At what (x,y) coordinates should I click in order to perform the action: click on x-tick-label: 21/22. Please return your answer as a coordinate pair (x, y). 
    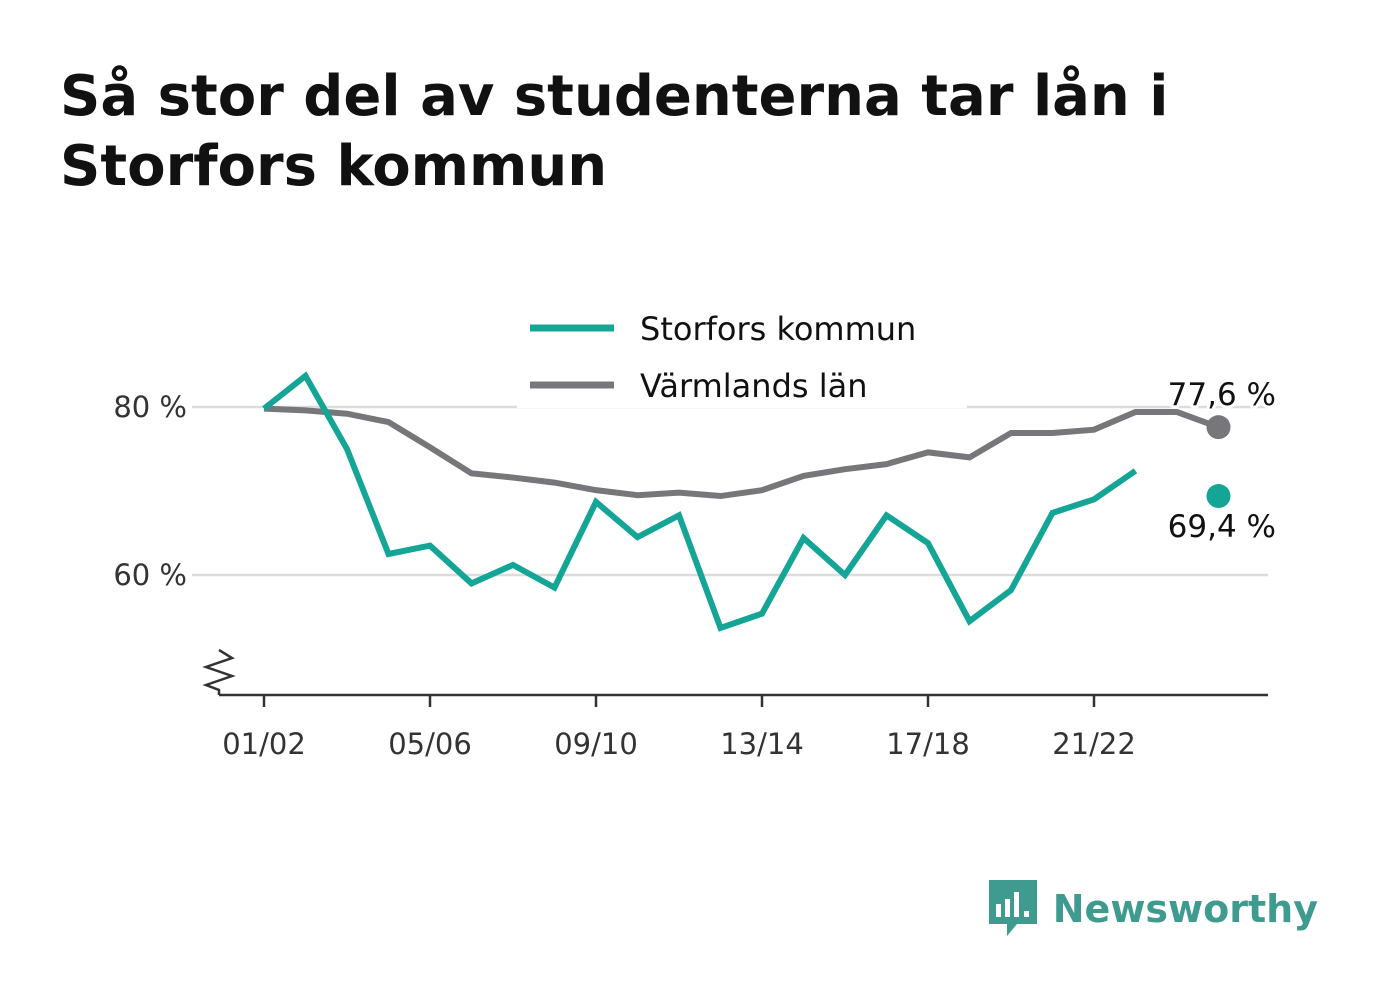
    Looking at the image, I should click on (1094, 744).